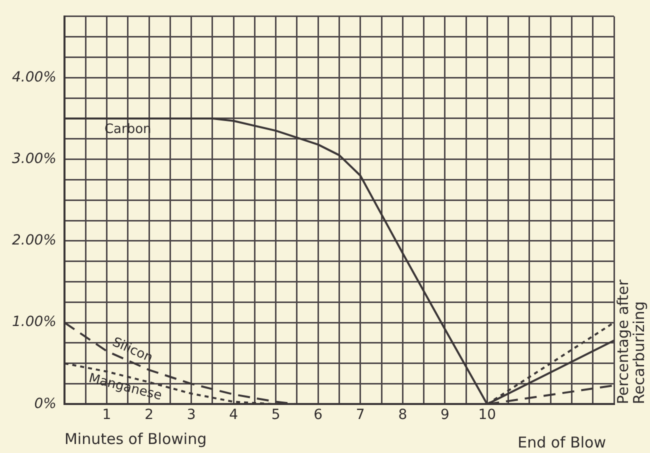 The image size is (650, 453). Describe the element at coordinates (34, 77) in the screenshot. I see `y-tick-label: 4.00%` at that location.